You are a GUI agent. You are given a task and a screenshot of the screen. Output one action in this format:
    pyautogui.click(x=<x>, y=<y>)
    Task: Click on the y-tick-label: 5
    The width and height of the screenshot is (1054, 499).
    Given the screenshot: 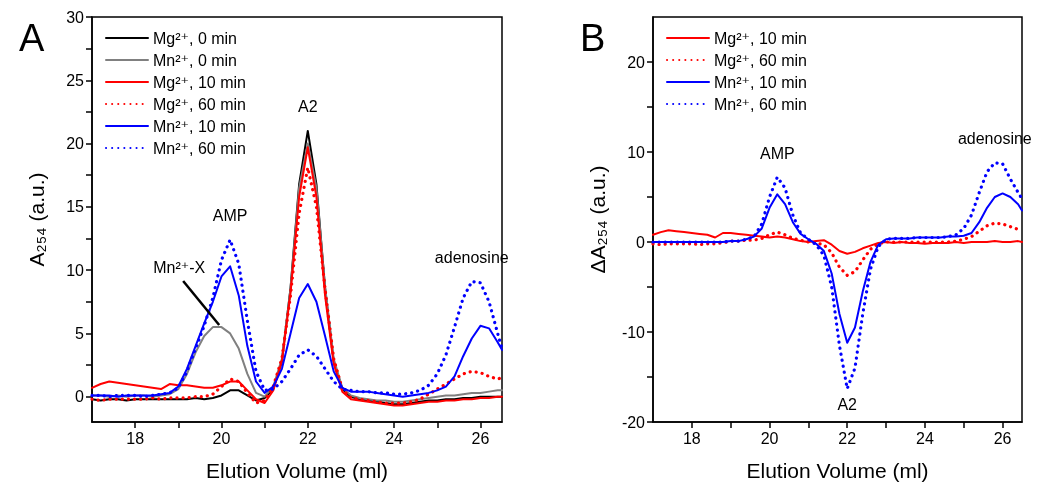 What is the action you would take?
    pyautogui.click(x=80, y=333)
    